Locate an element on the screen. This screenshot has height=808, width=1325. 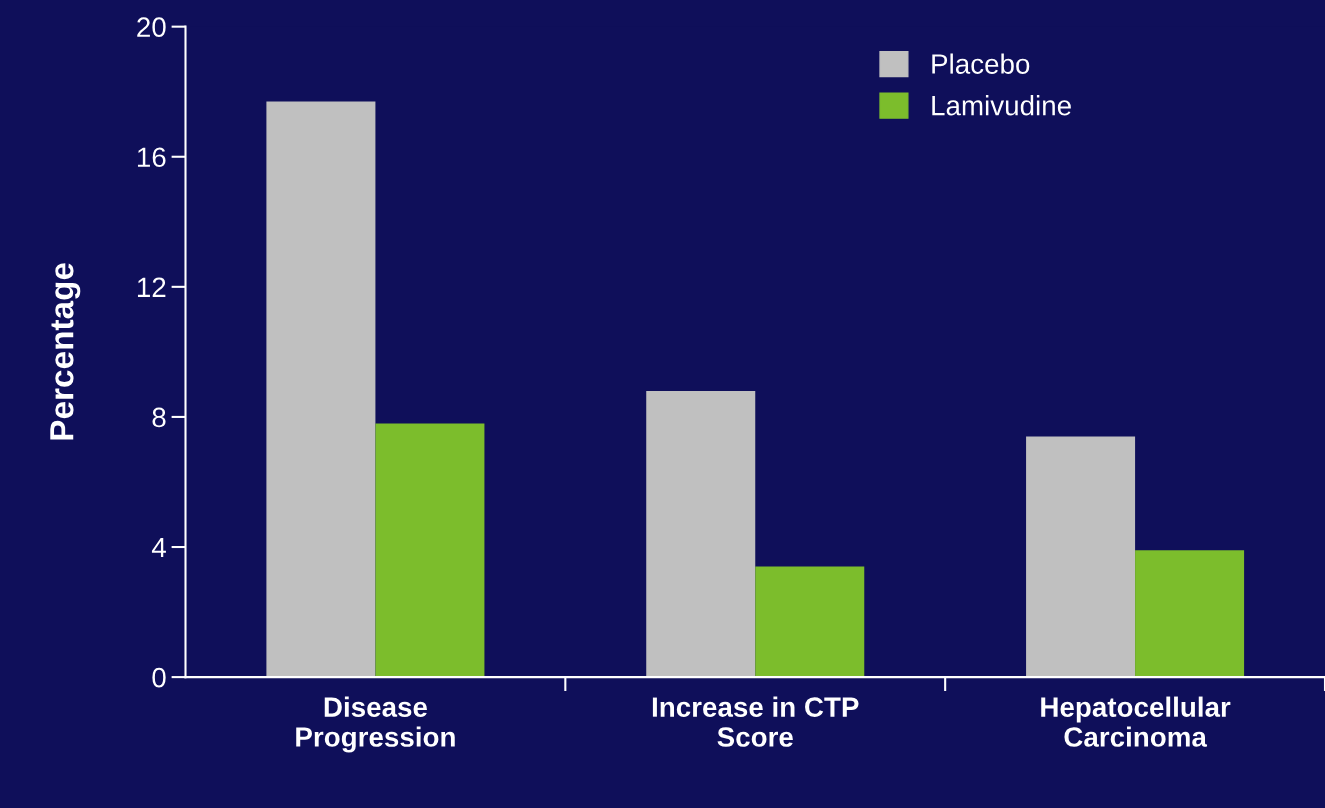
x-tick-label: Increase in CTP Score is located at coordinates (755, 721).